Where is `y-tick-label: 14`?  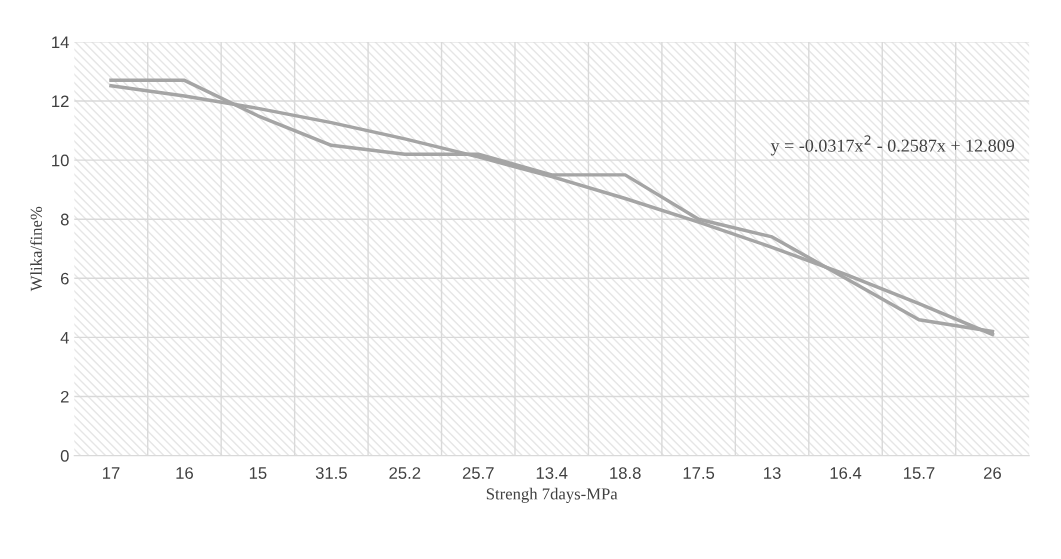 y-tick-label: 14 is located at coordinates (60, 42).